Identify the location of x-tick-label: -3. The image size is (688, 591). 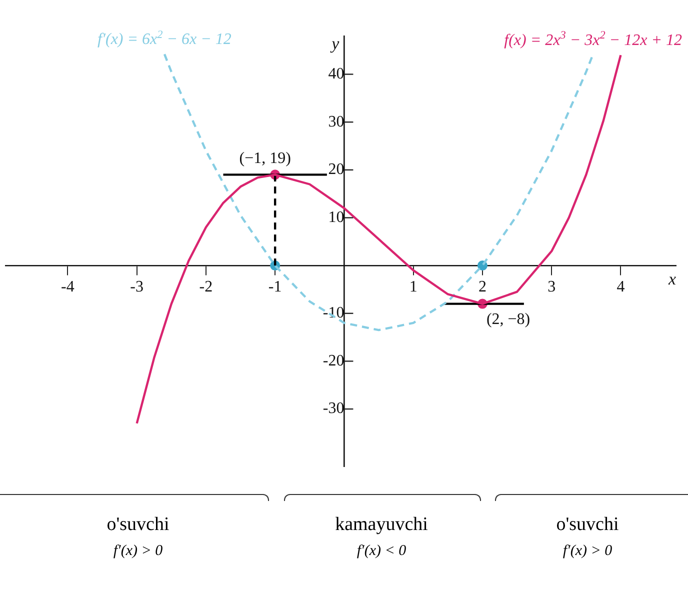
(137, 287).